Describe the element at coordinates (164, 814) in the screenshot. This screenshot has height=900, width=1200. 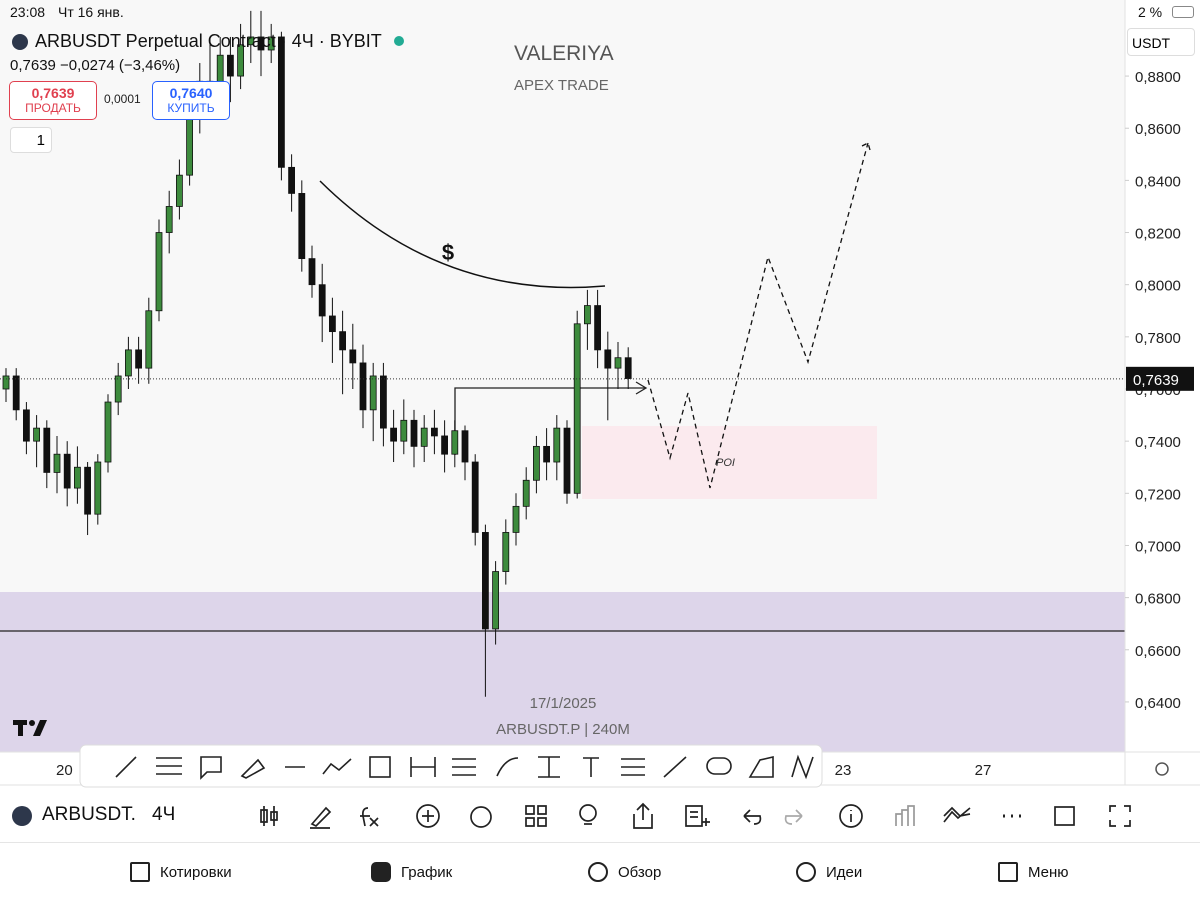
I see `symbol-bar-interval: 4Ч` at that location.